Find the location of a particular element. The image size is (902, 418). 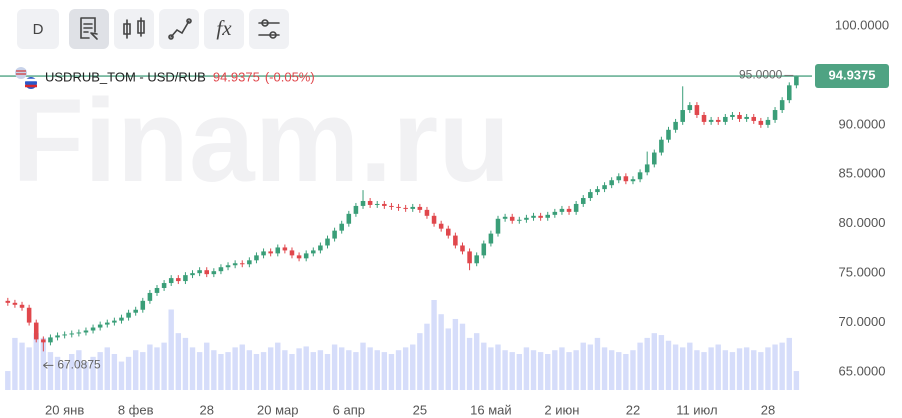

x-tick-label: 20 янв is located at coordinates (64, 409).